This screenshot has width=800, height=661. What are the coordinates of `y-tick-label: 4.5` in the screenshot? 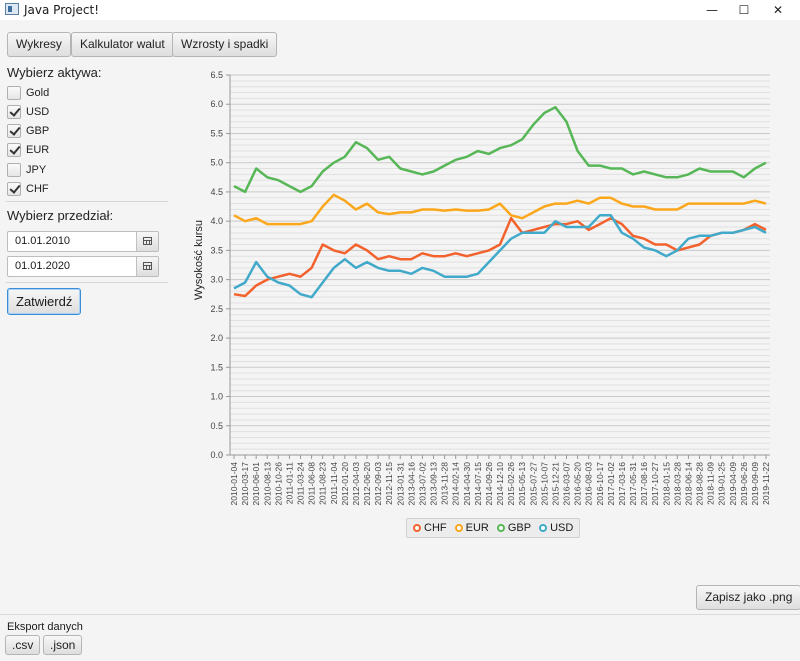 It's located at (216, 192).